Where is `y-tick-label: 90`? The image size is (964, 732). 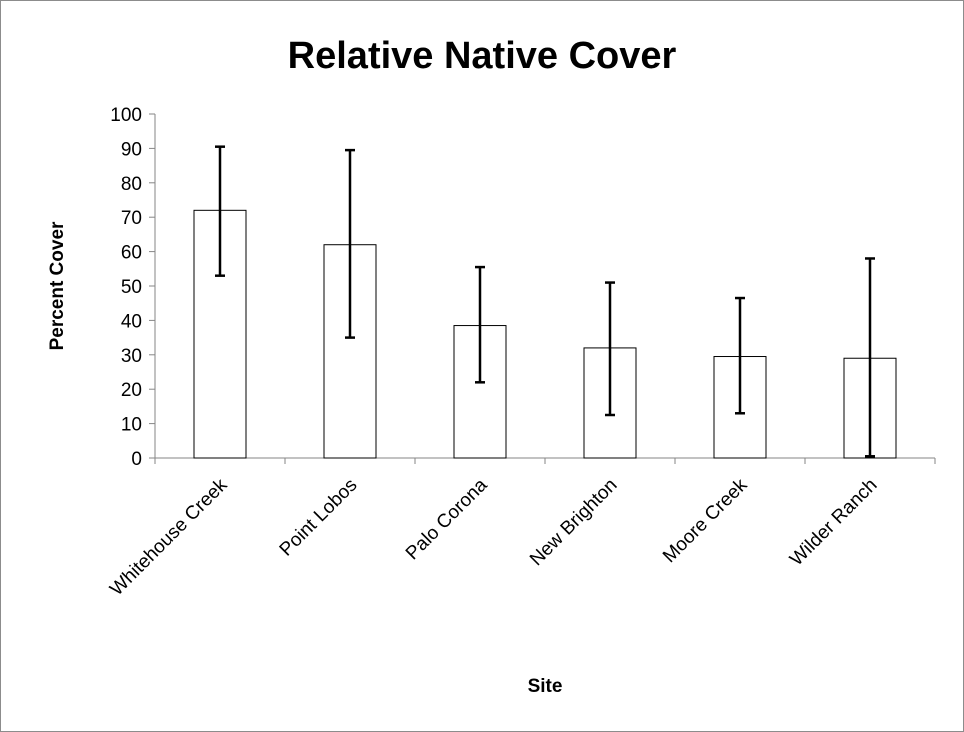 y-tick-label: 90 is located at coordinates (131, 149).